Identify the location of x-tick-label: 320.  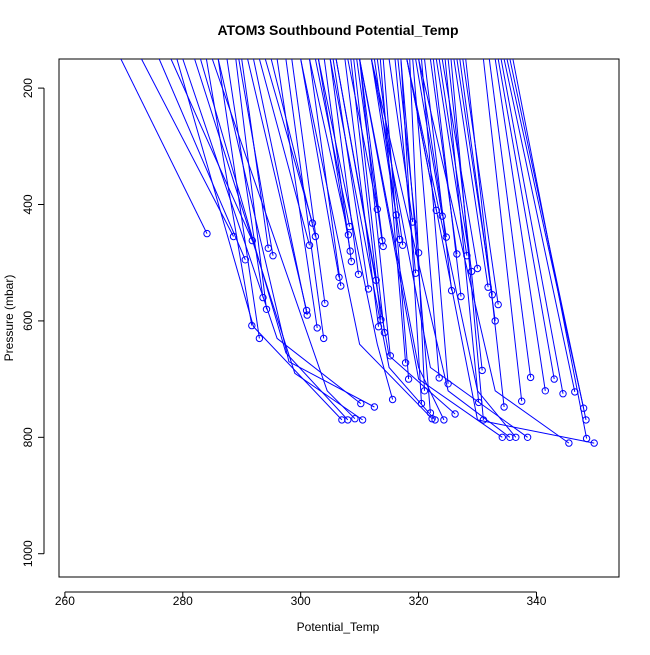
(419, 601).